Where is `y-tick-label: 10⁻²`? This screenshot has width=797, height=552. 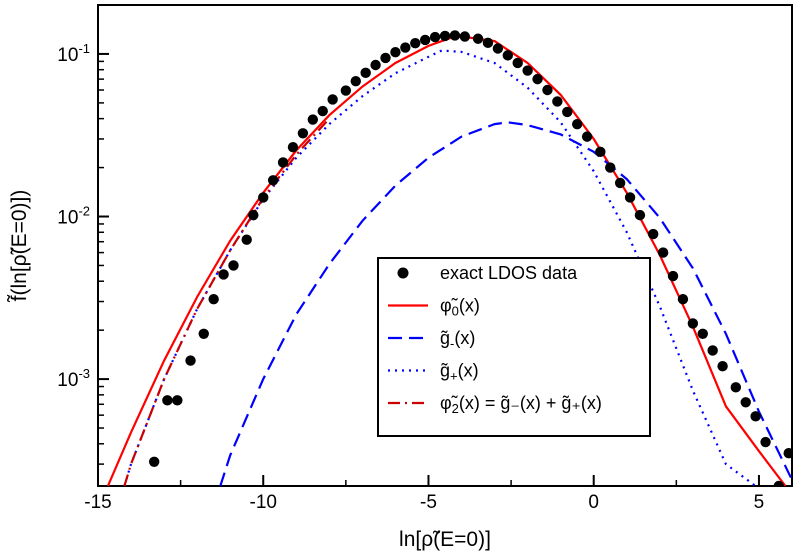 y-tick-label: 10⁻² is located at coordinates (73, 216).